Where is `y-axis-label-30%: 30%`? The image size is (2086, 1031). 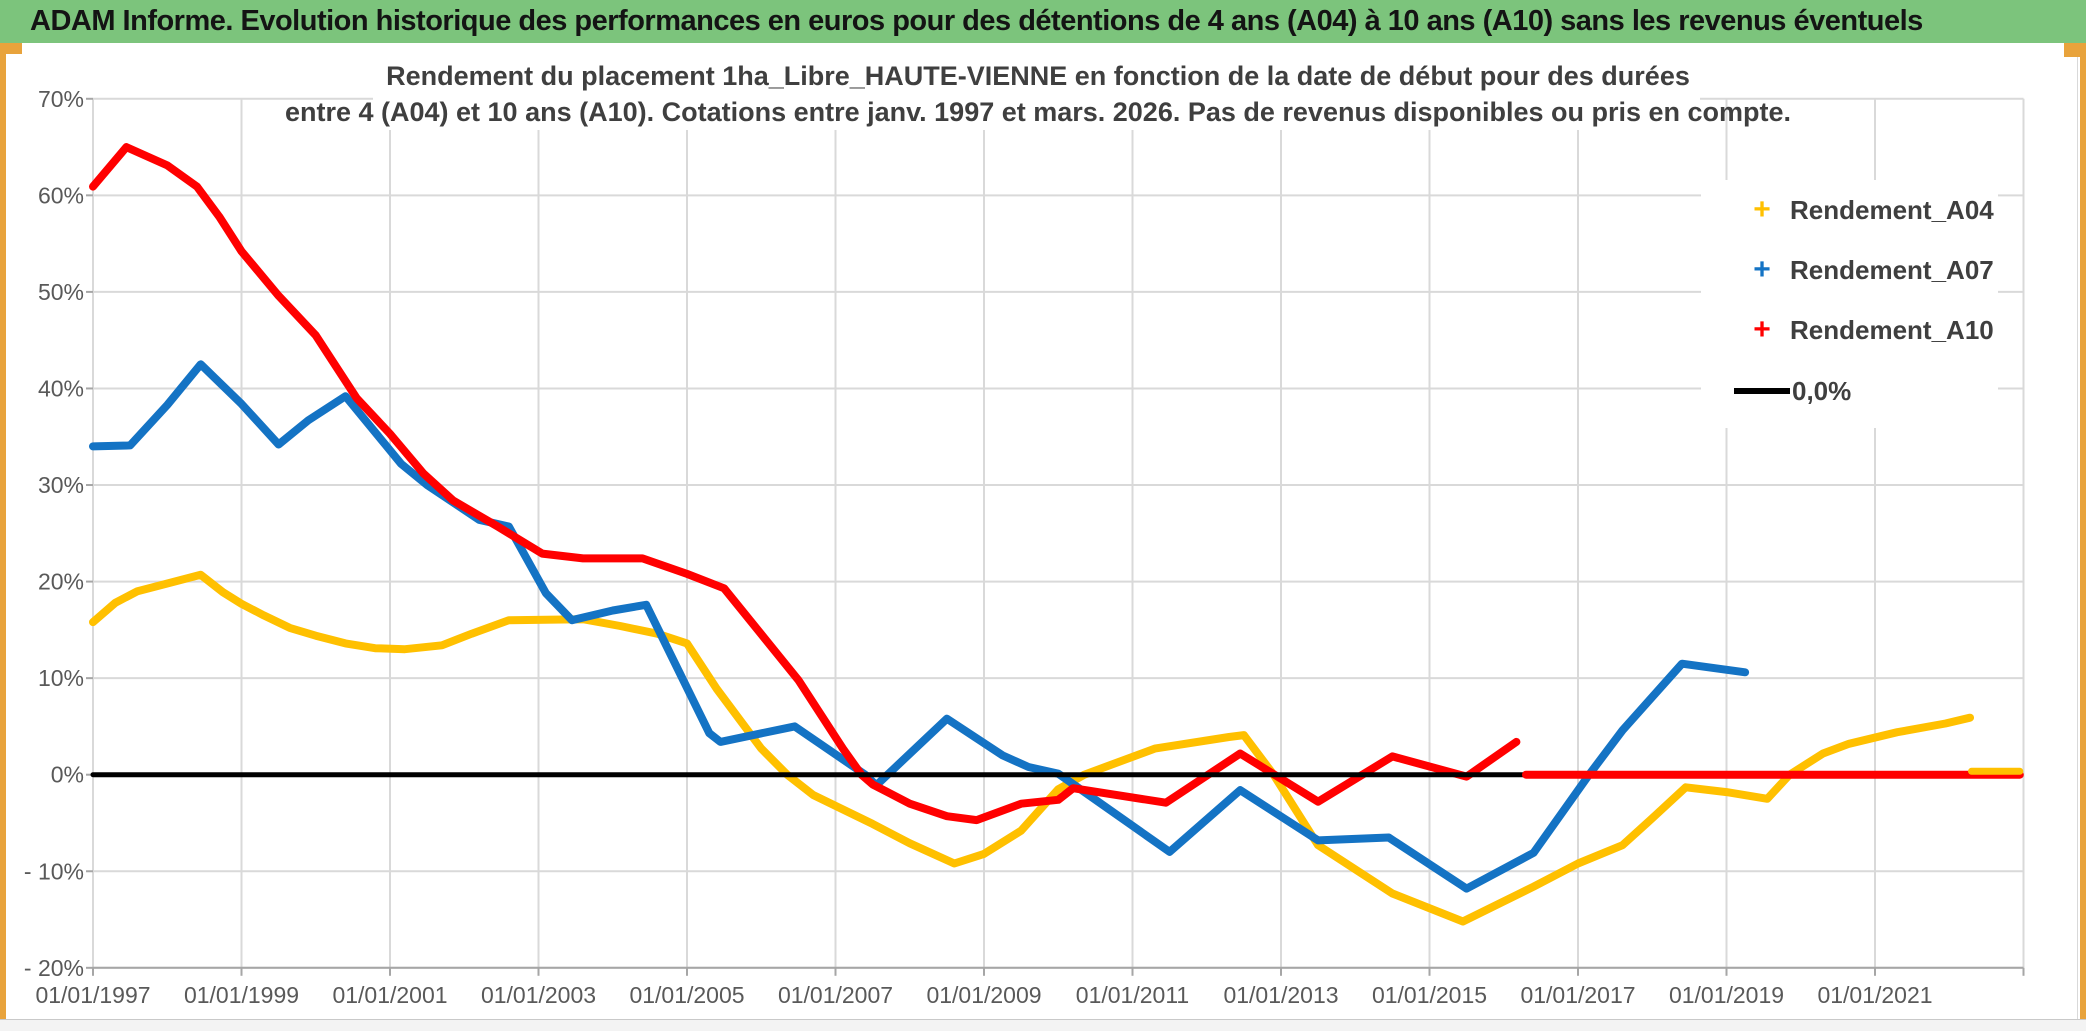 y-axis-label-30%: 30% is located at coordinates (61, 485).